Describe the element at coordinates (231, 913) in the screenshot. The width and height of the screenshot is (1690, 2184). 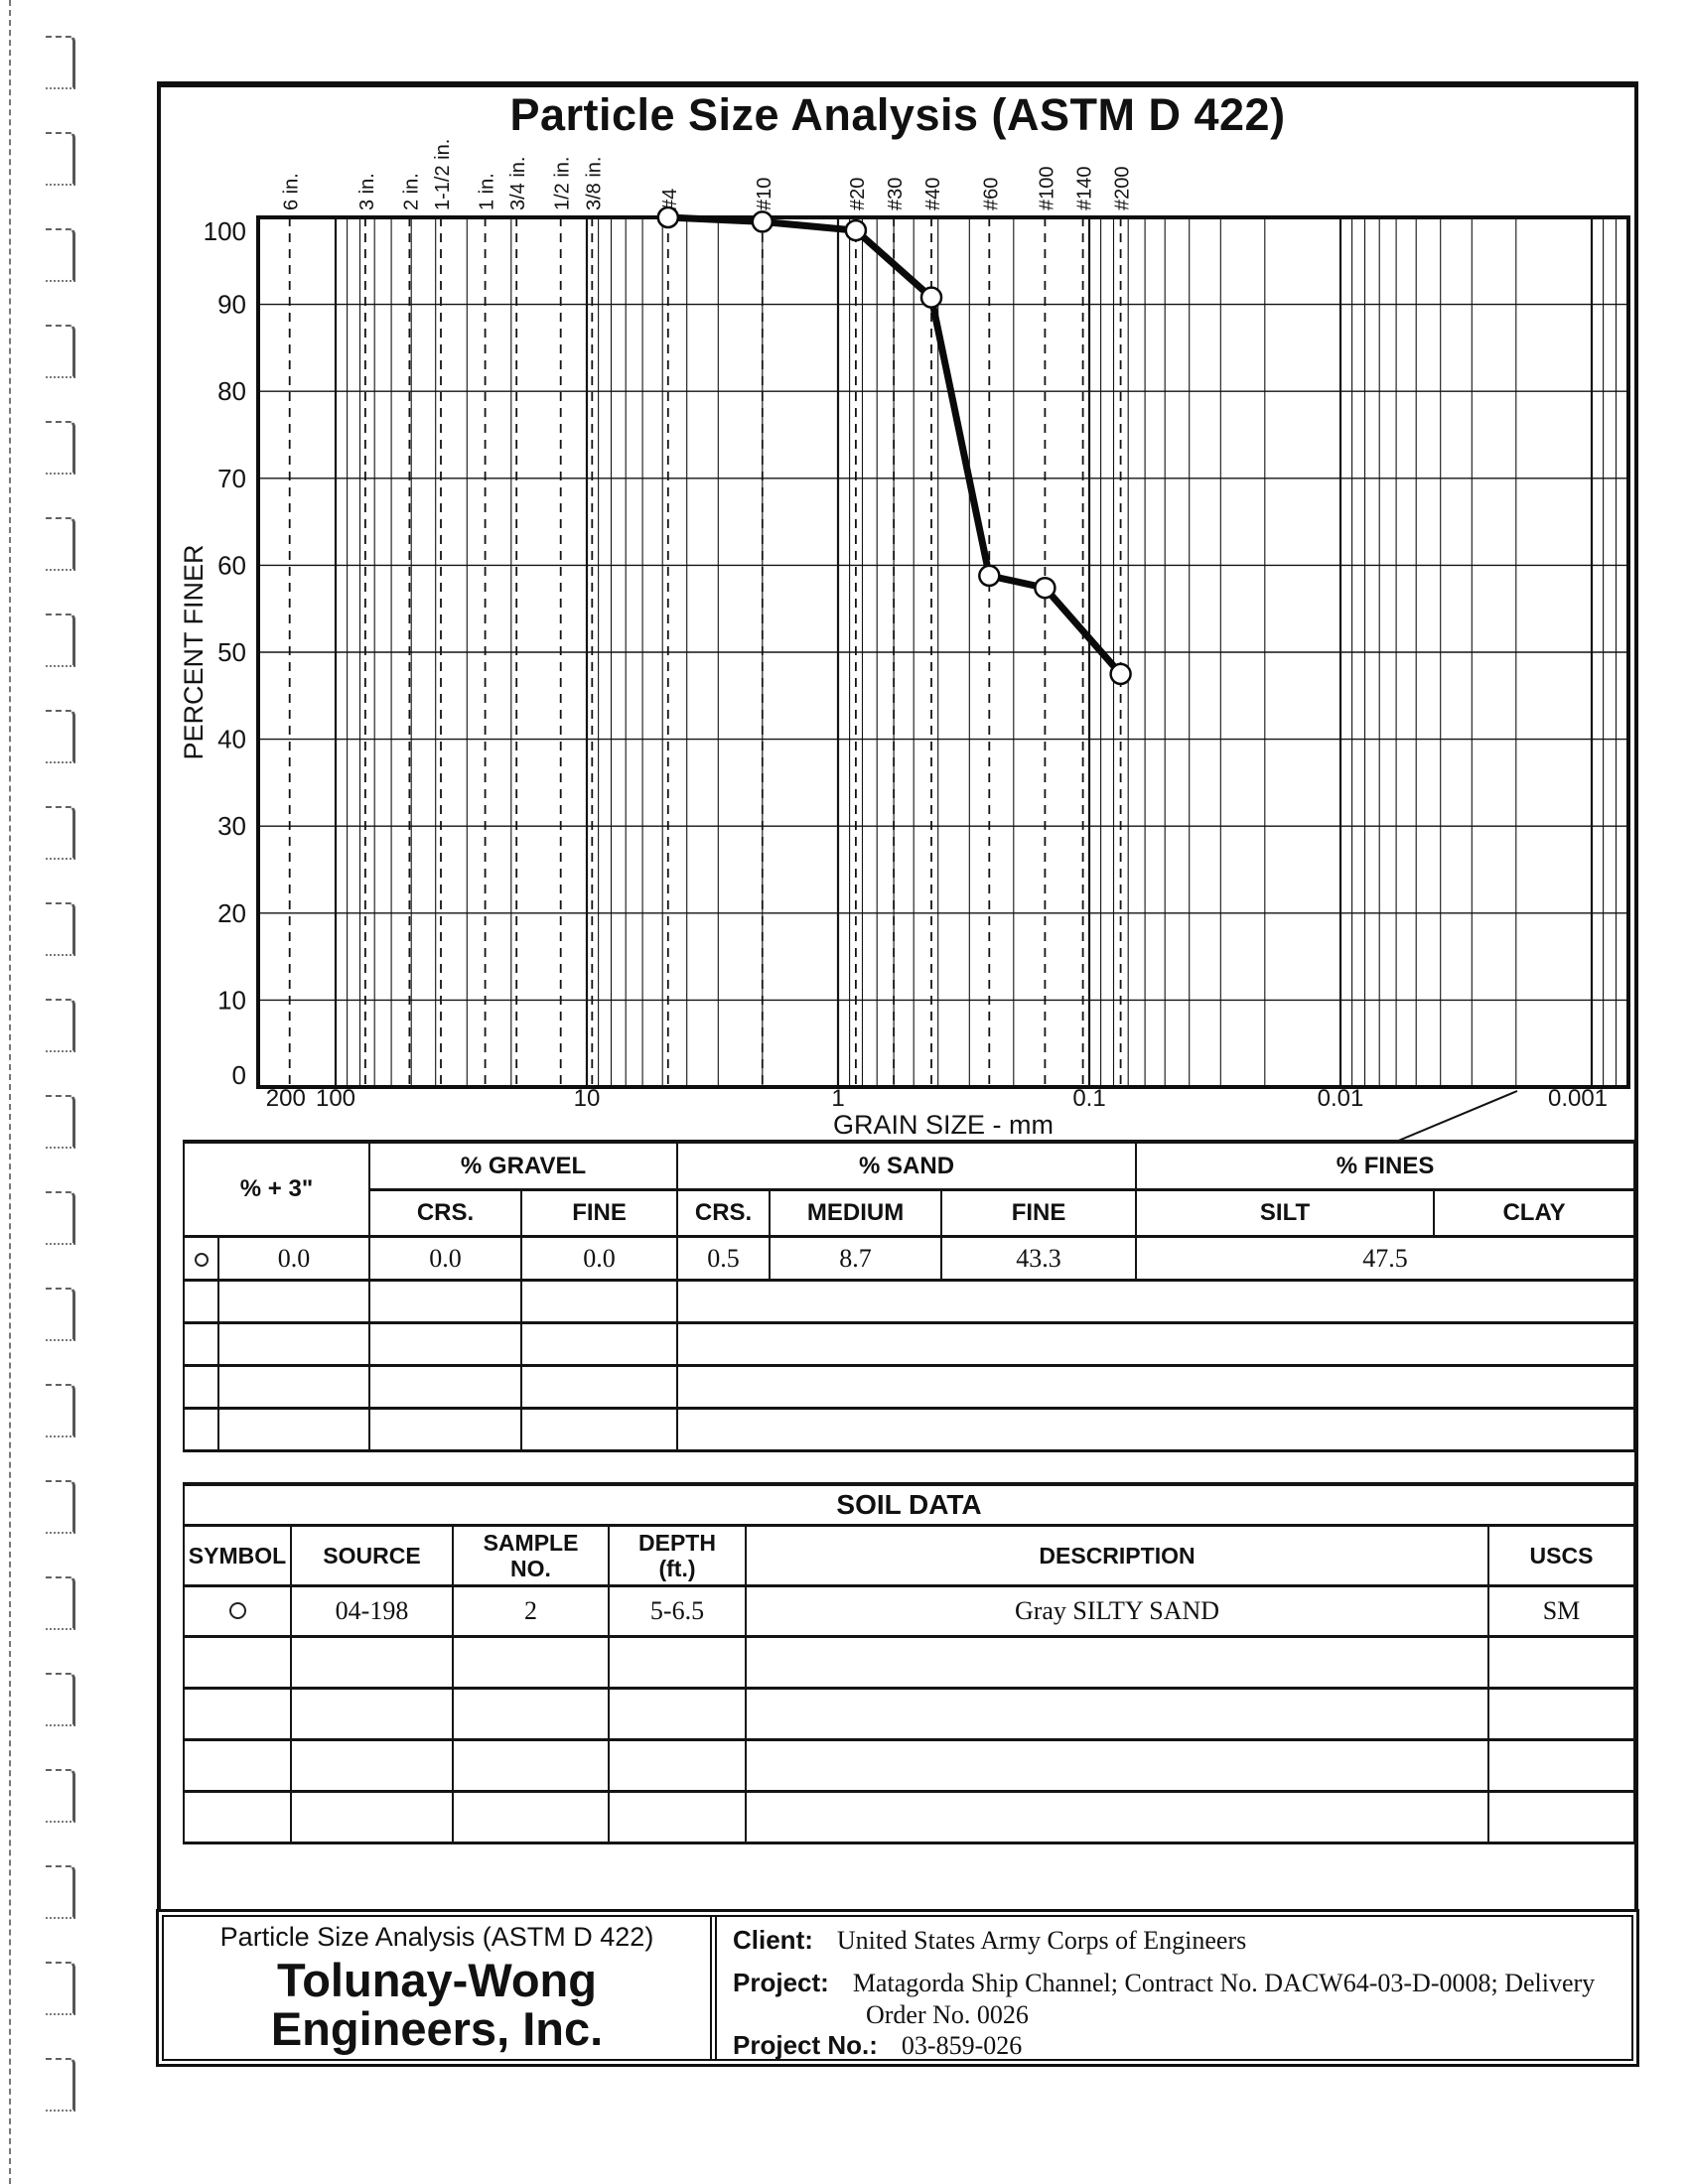
I see `svg-text: 20` at that location.